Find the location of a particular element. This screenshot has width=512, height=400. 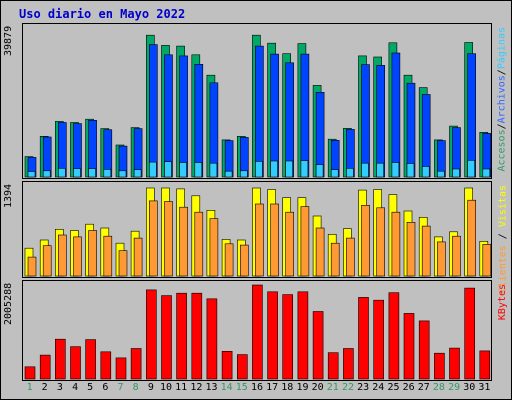

accesses-páginas-bar-day-12 is located at coordinates (198, 170).